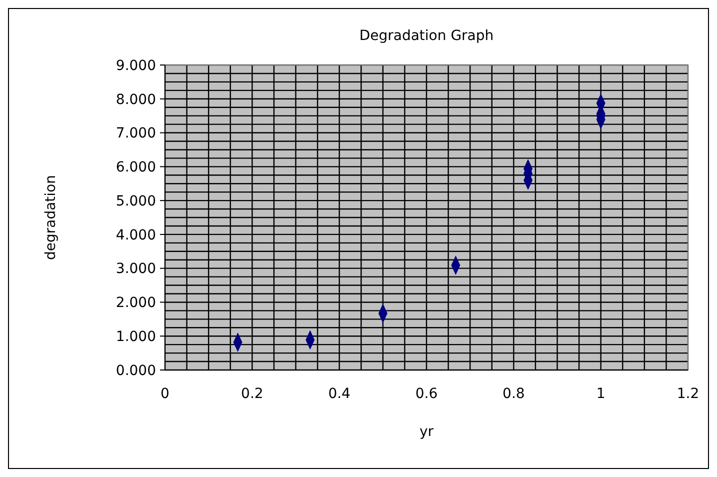  What do you see at coordinates (51, 217) in the screenshot?
I see `y-axis-title: degradation` at bounding box center [51, 217].